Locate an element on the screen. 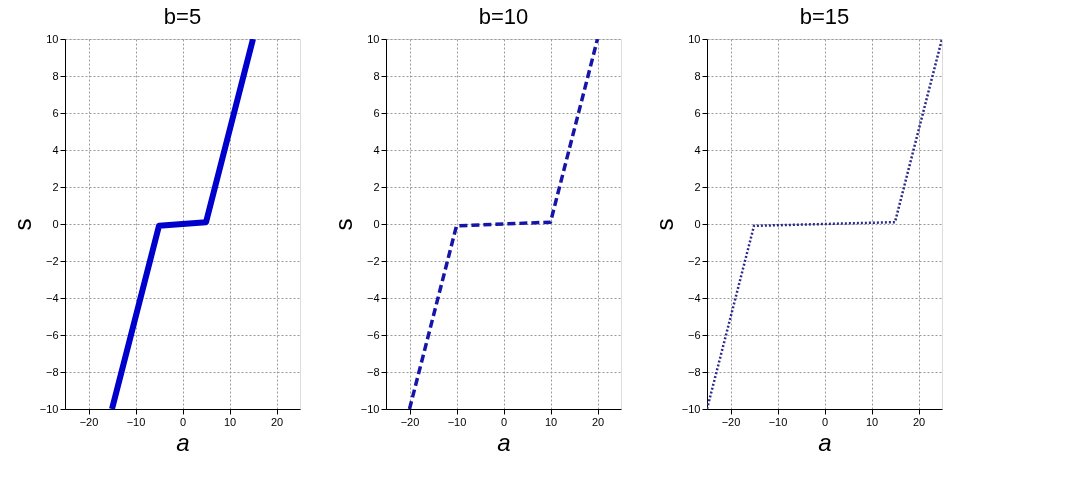 The width and height of the screenshot is (1087, 500). chart-title: b=15 is located at coordinates (824, 16).